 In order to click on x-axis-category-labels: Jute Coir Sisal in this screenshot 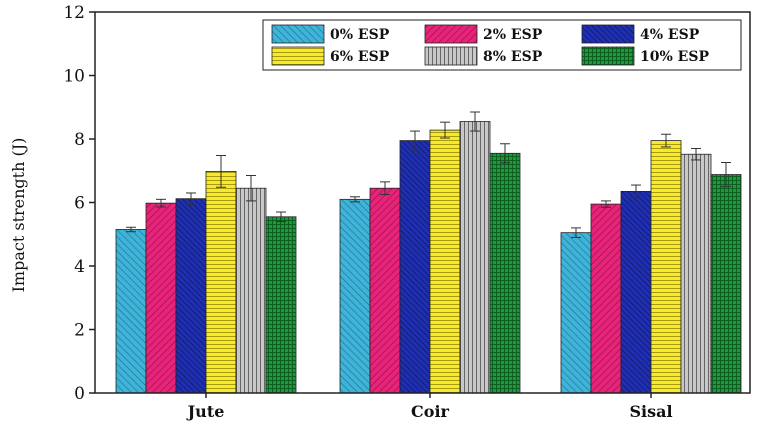, I will do `click(429, 407)`.